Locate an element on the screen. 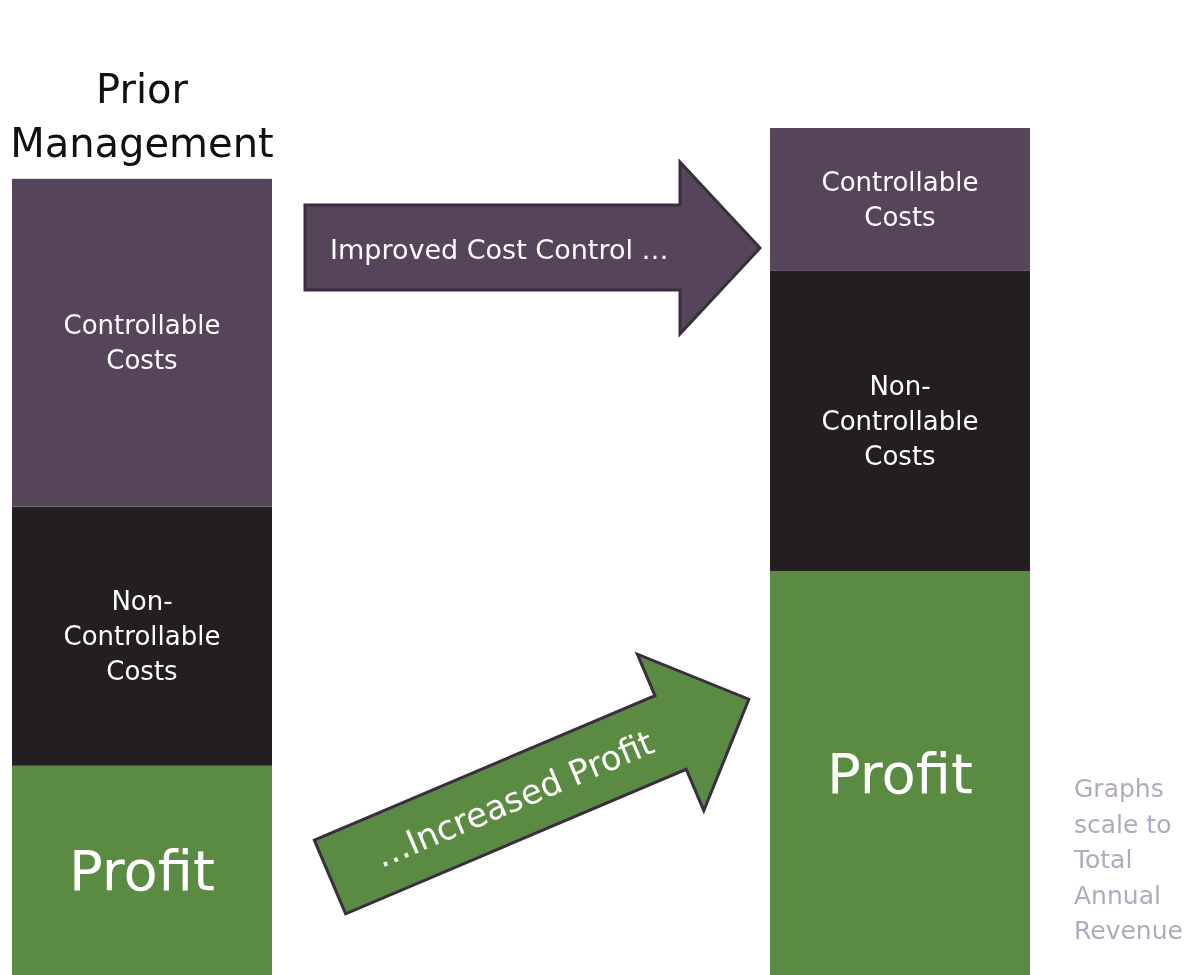 Image resolution: width=1187 pixels, height=975 pixels. series-label: Non-Controllable Costs is located at coordinates (900, 420).